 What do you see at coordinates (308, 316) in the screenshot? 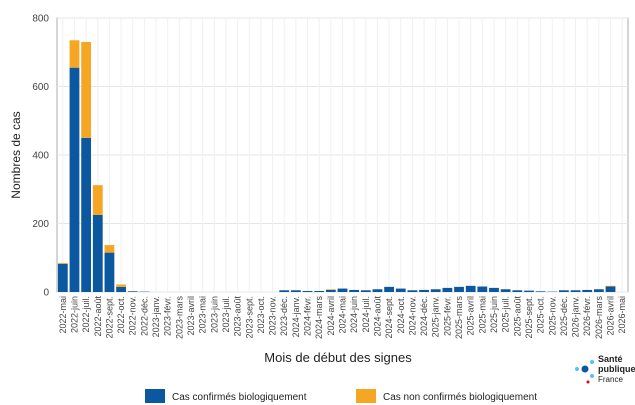
I see `x-tick-label: 2024-févr.` at bounding box center [308, 316].